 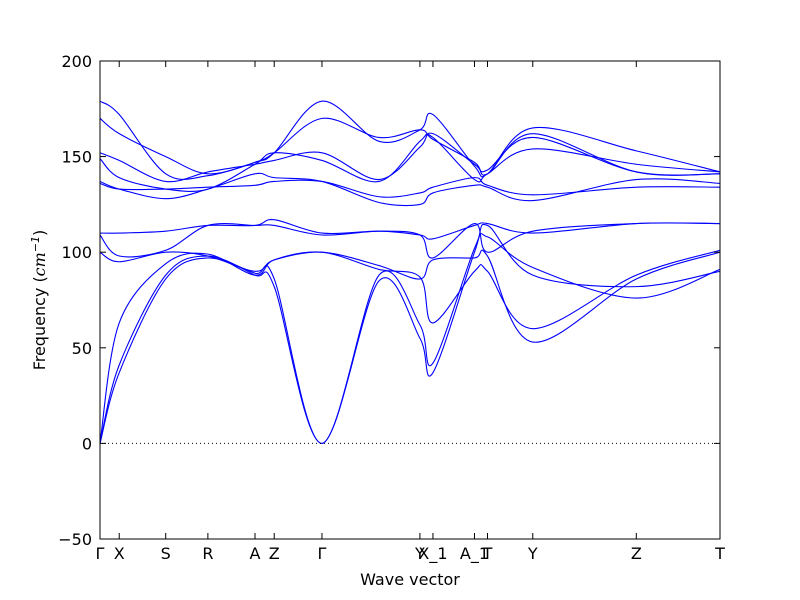 I want to click on x-tick-label: X, so click(x=119, y=553).